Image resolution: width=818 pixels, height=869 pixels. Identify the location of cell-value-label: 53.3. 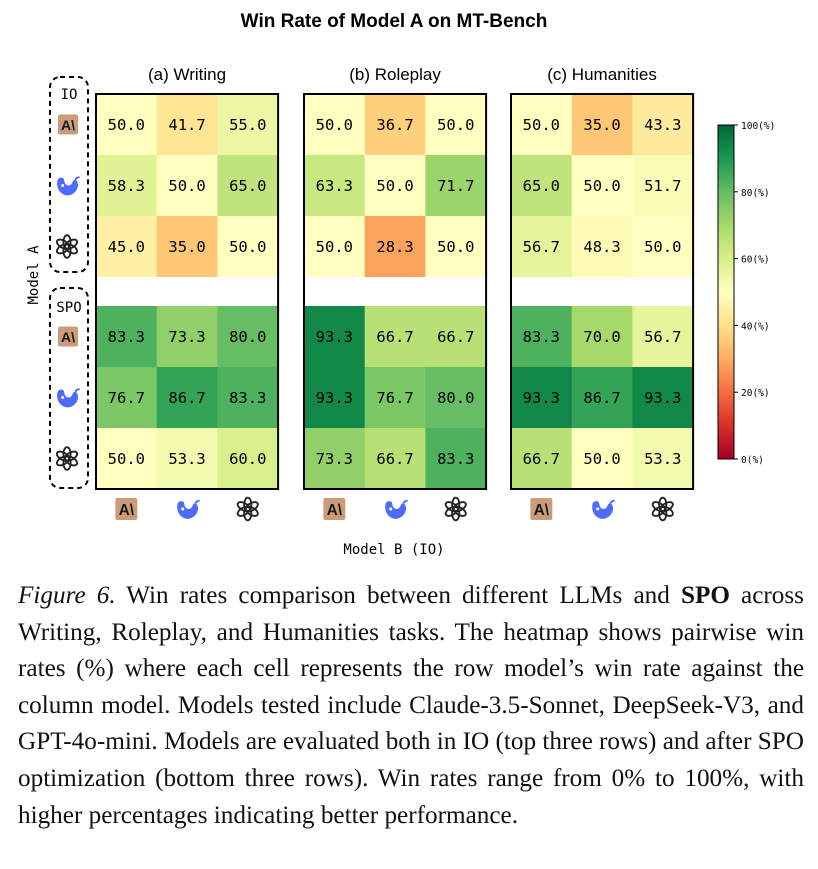
(186, 459).